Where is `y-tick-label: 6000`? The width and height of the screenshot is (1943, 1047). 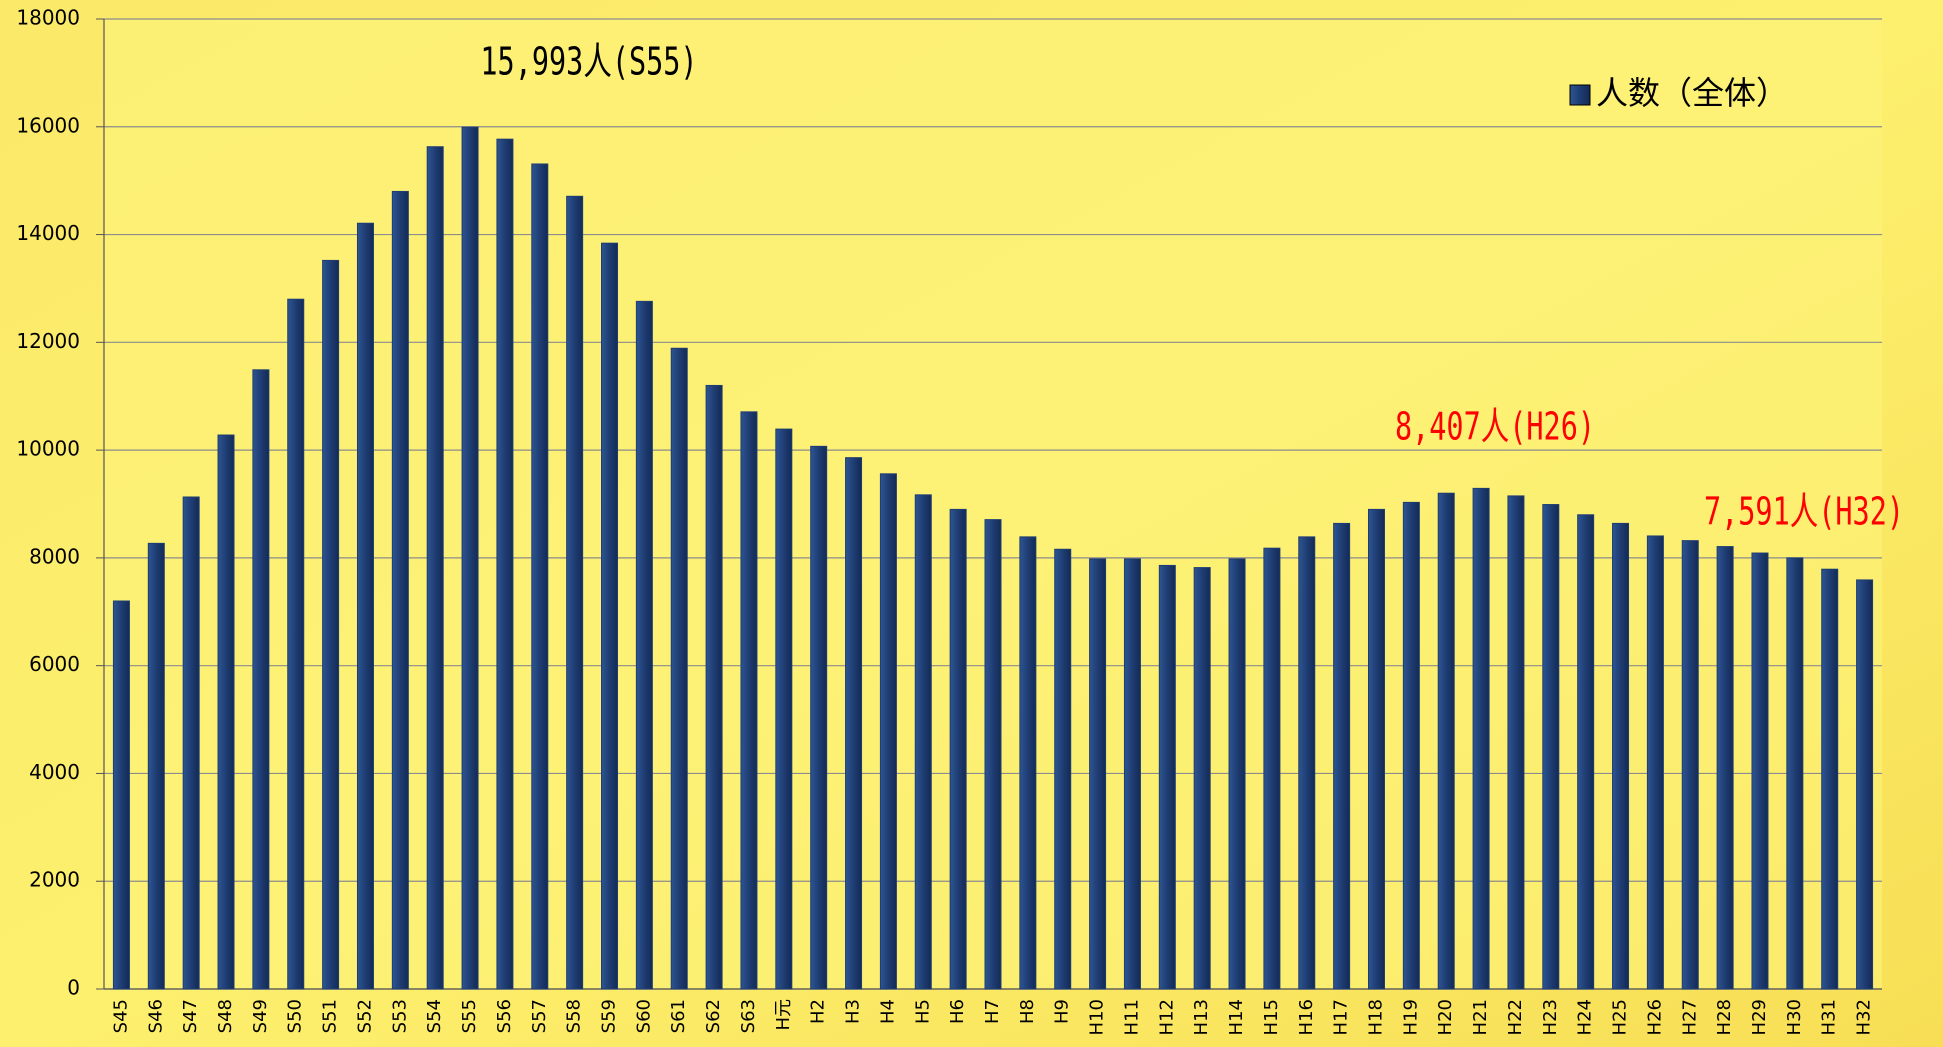
y-tick-label: 6000 is located at coordinates (54, 664).